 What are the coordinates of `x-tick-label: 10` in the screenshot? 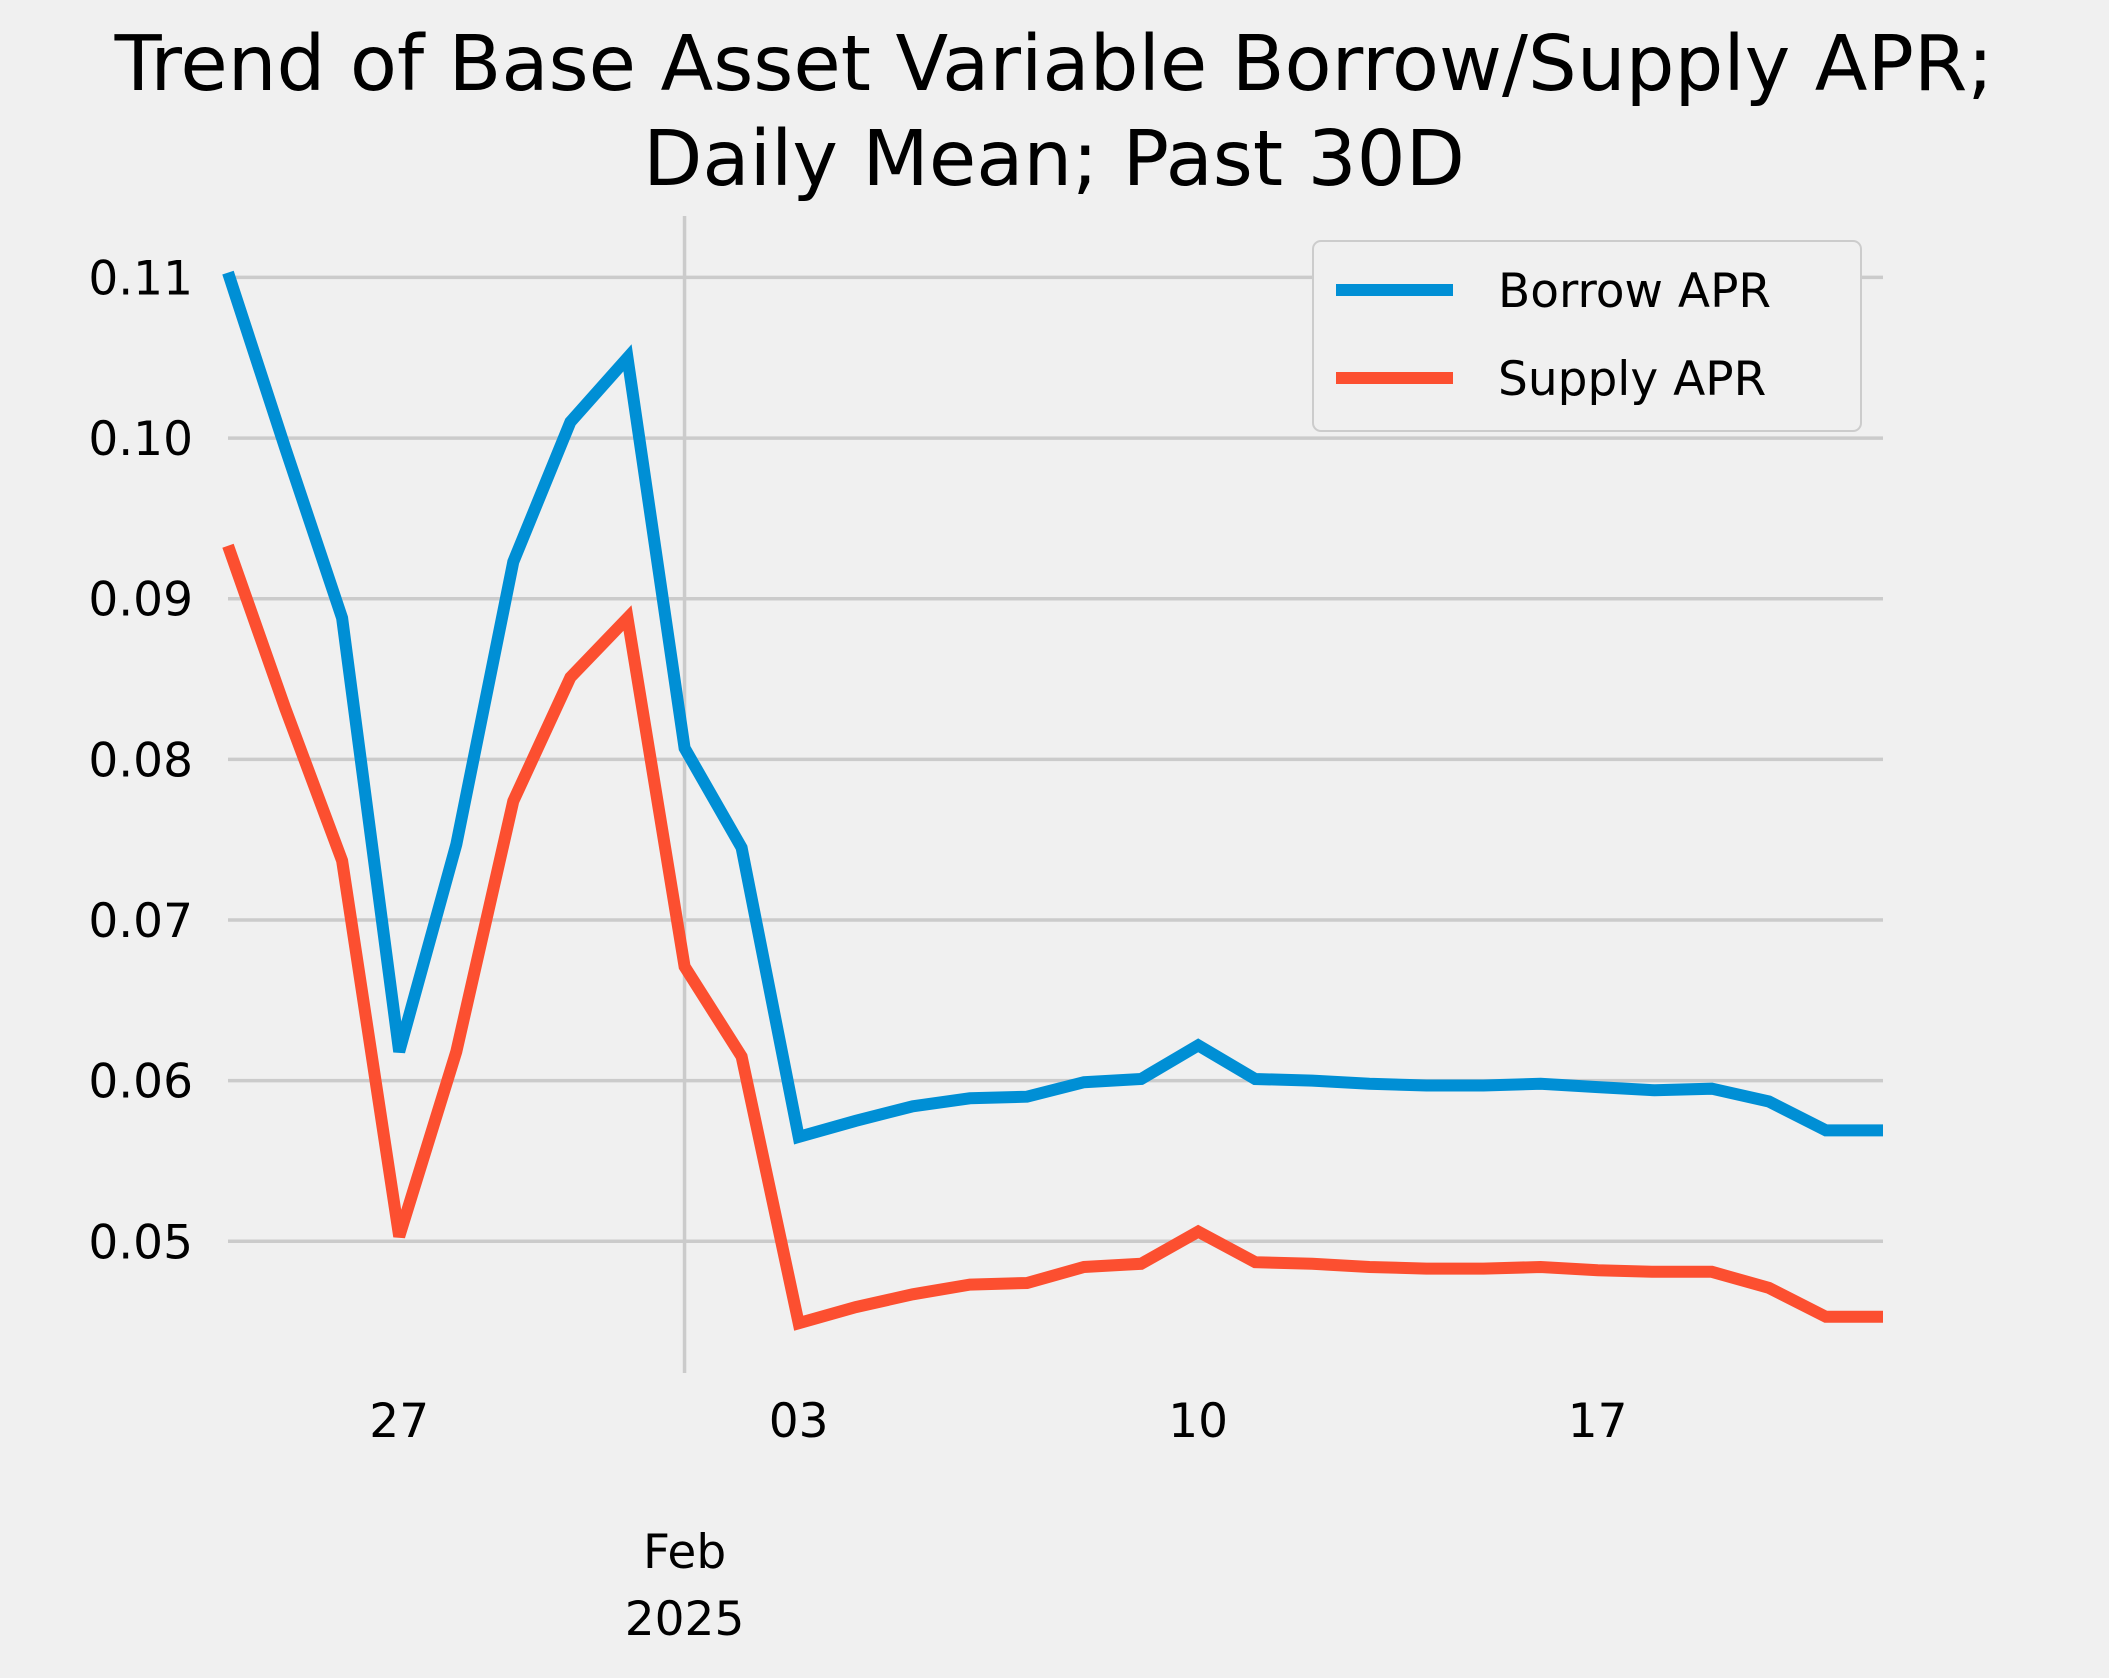 It's located at (1198, 1421).